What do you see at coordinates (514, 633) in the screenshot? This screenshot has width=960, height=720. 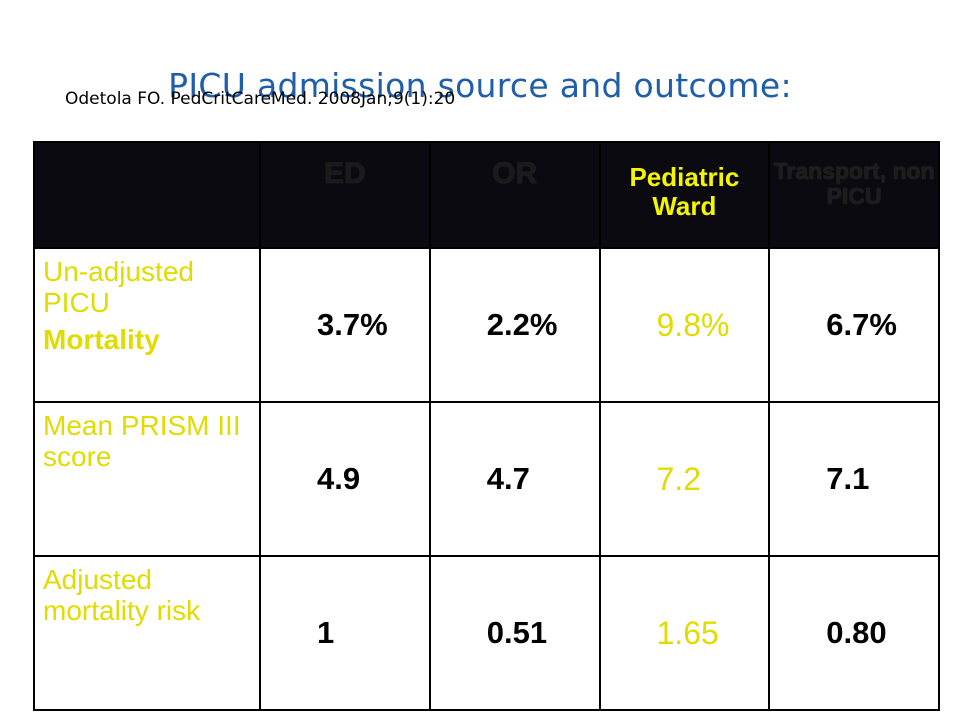 I see `table-cell: 0.51` at bounding box center [514, 633].